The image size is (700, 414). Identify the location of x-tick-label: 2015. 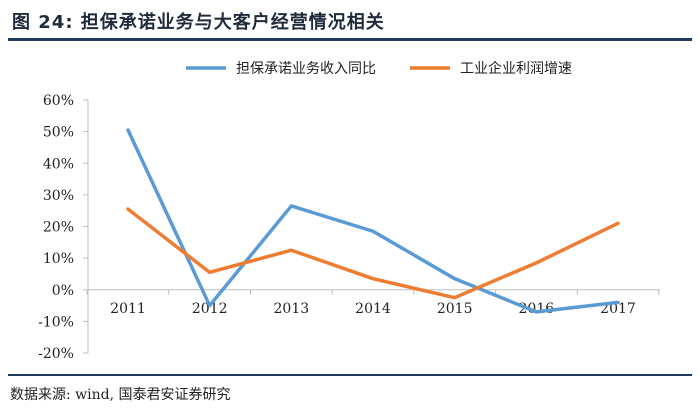
(455, 309).